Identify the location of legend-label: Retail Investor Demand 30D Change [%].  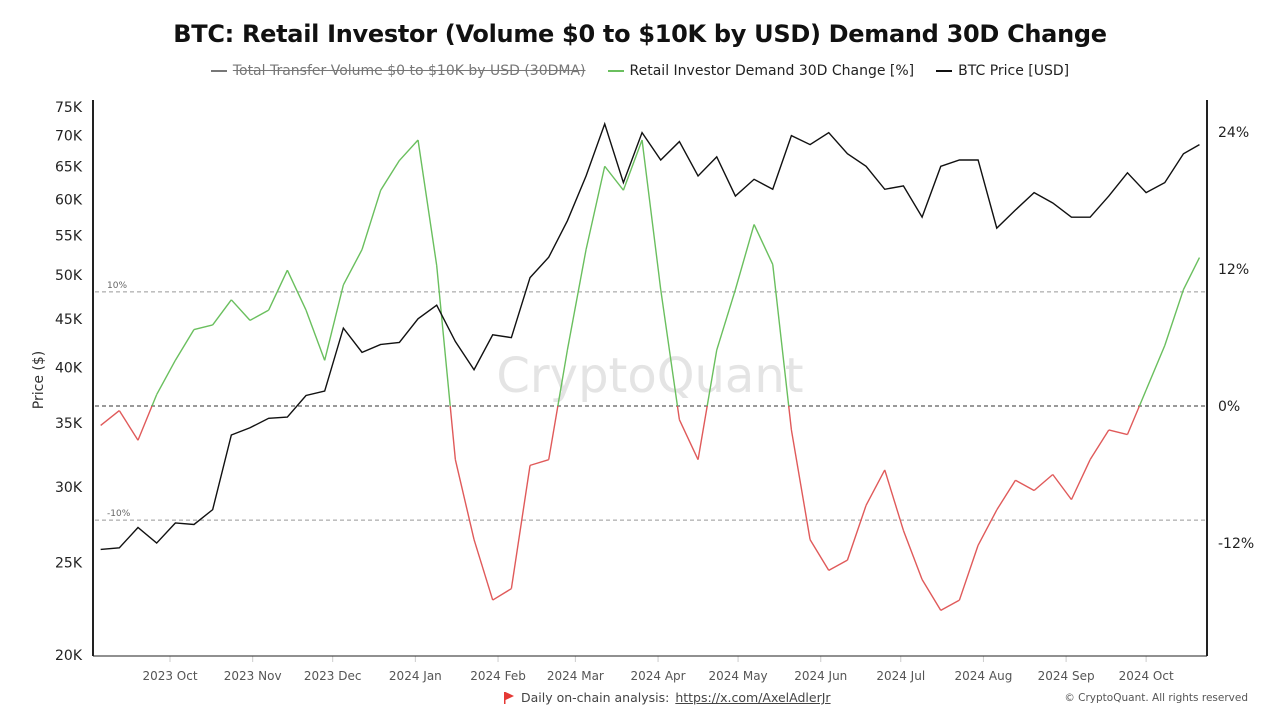
(772, 71).